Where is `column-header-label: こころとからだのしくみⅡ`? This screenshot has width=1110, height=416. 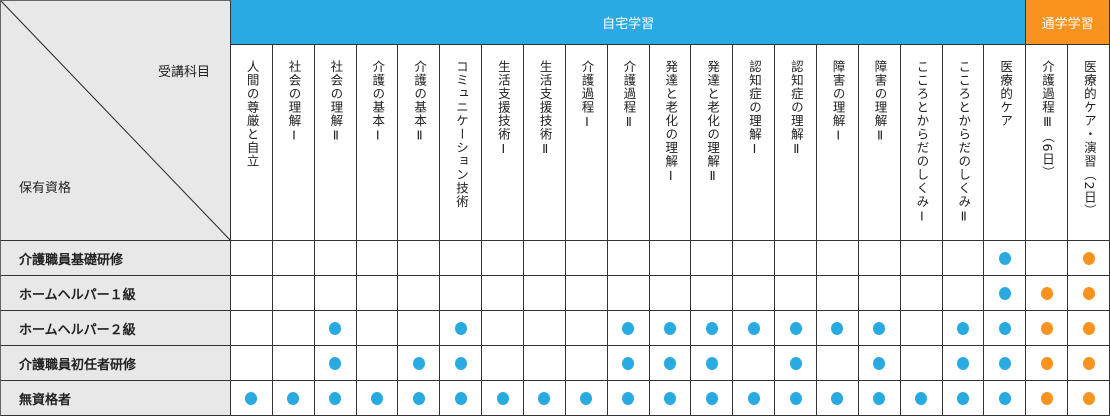 column-header-label: こころとからだのしくみⅡ is located at coordinates (964, 142).